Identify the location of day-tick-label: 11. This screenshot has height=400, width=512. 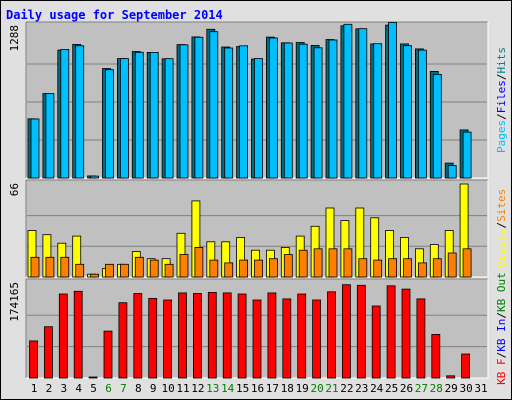
(182, 388).